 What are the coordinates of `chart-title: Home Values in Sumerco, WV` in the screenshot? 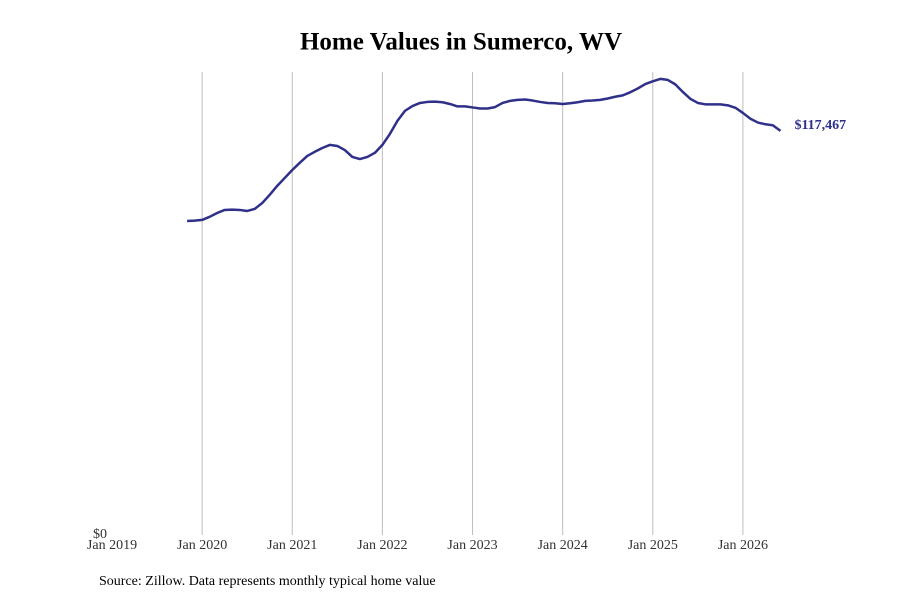 It's located at (461, 42).